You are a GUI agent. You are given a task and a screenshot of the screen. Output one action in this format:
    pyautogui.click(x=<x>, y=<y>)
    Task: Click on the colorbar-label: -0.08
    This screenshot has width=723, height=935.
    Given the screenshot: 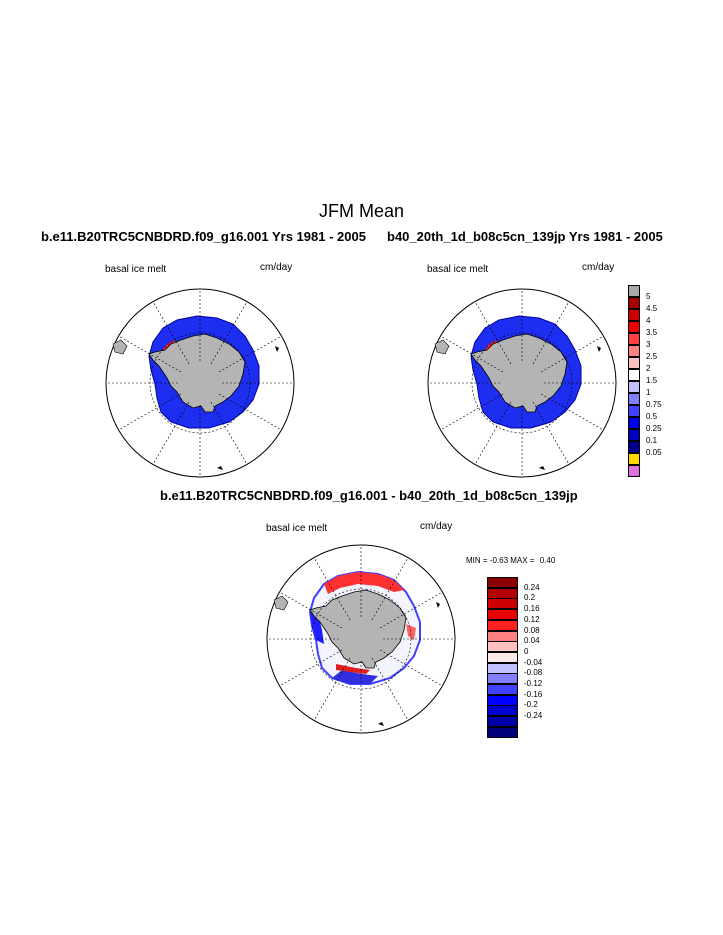 What is the action you would take?
    pyautogui.click(x=533, y=673)
    